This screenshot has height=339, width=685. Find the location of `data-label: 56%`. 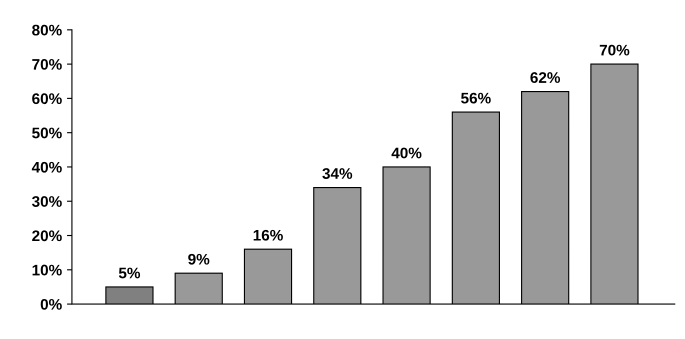

data-label: 56% is located at coordinates (476, 98).